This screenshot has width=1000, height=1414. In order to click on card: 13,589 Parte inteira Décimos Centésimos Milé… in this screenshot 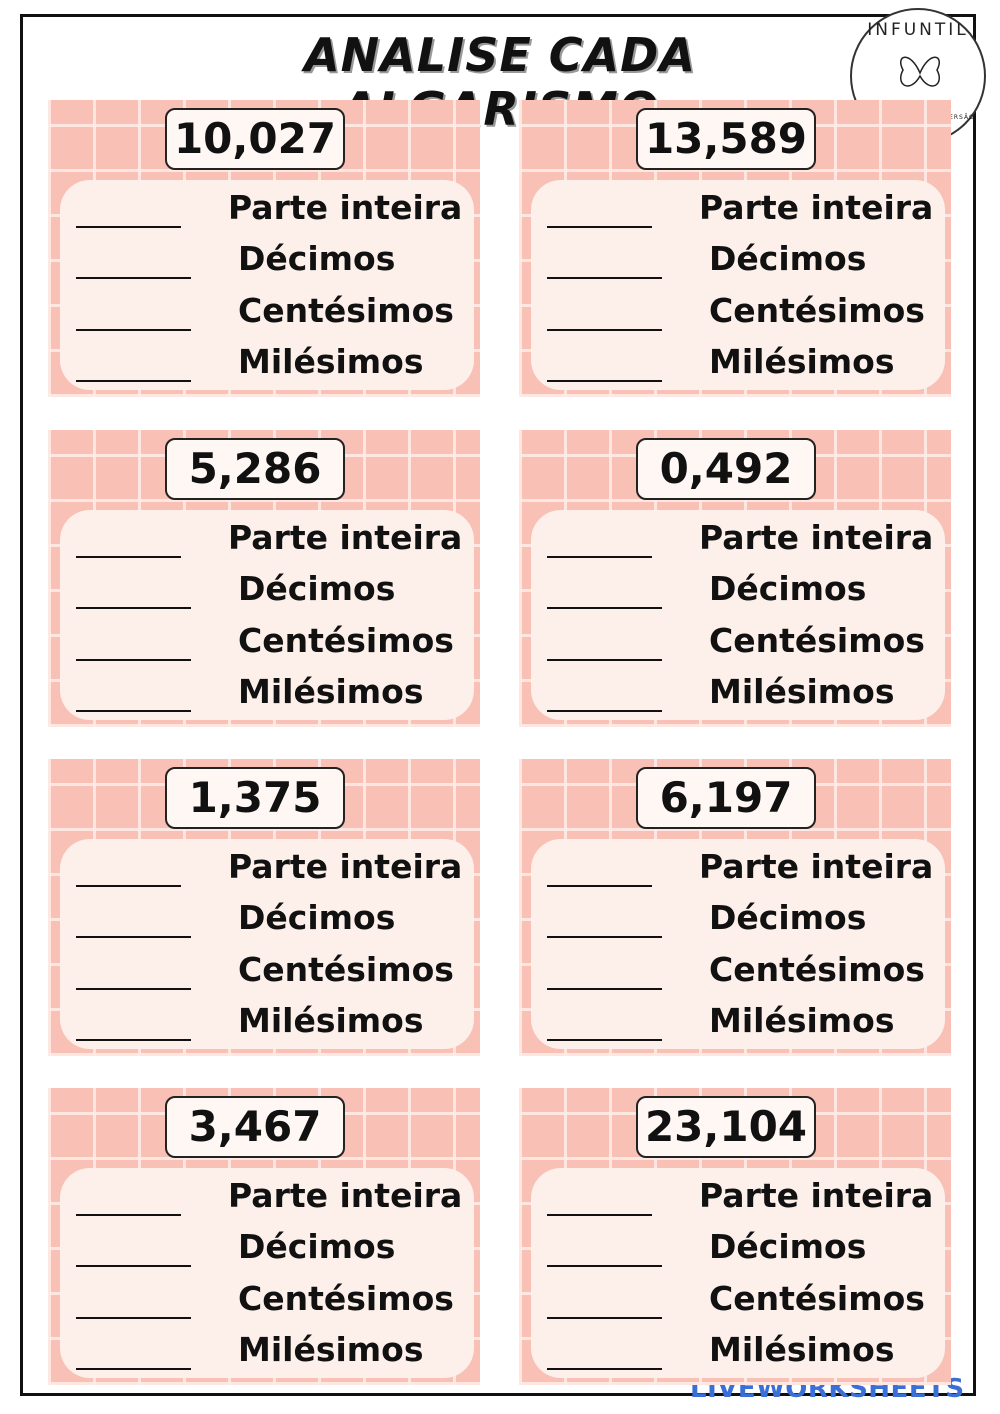, I will do `click(735, 248)`.